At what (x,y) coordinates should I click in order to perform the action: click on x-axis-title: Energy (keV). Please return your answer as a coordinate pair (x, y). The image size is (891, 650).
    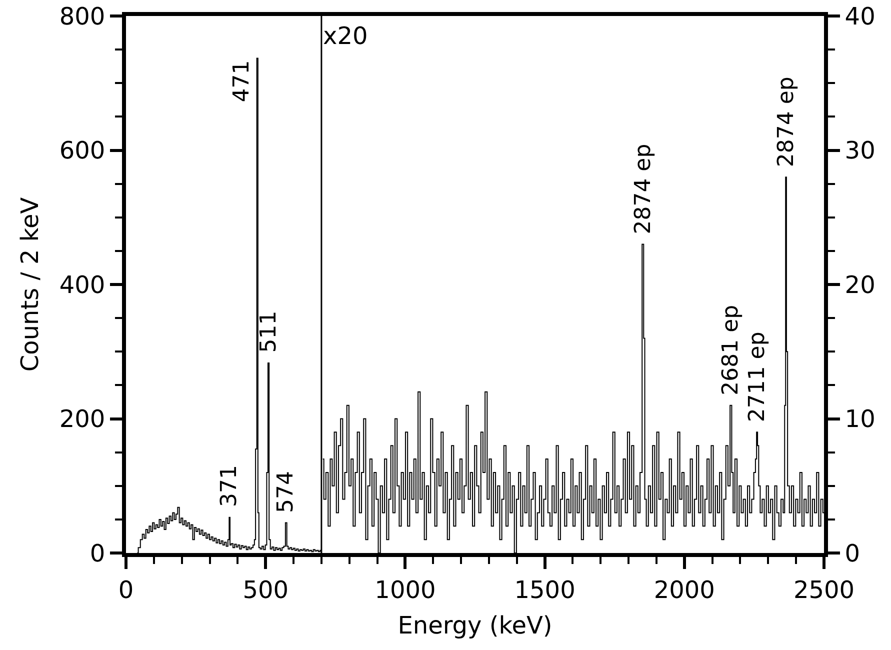
    Looking at the image, I should click on (475, 626).